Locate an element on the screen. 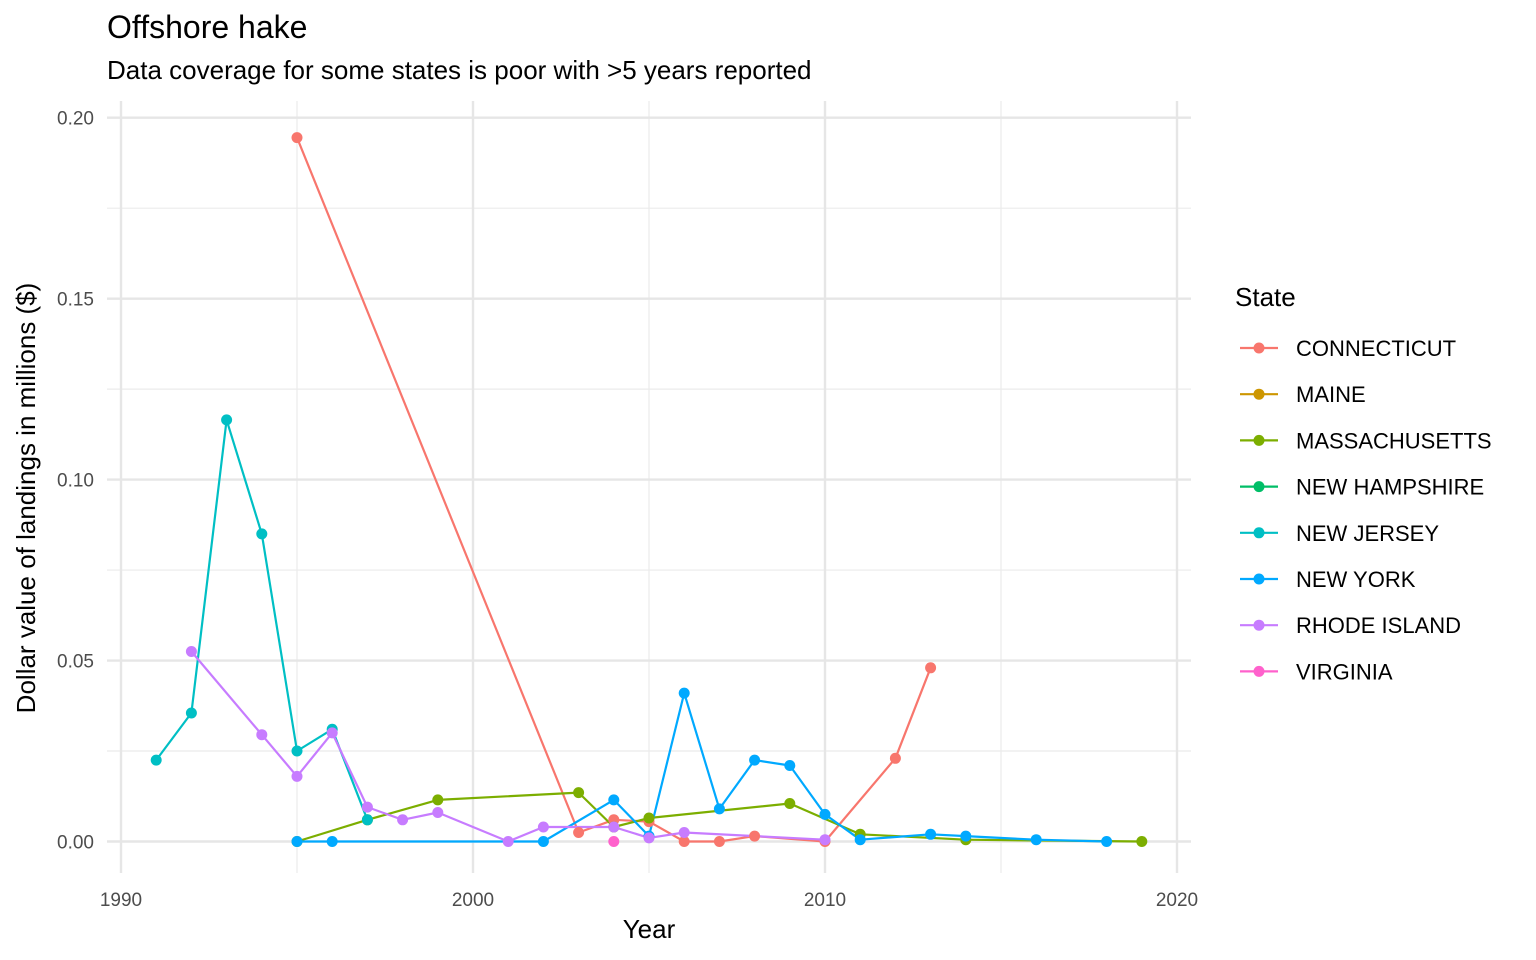  y-tick-label: 0.15 is located at coordinates (75, 300).